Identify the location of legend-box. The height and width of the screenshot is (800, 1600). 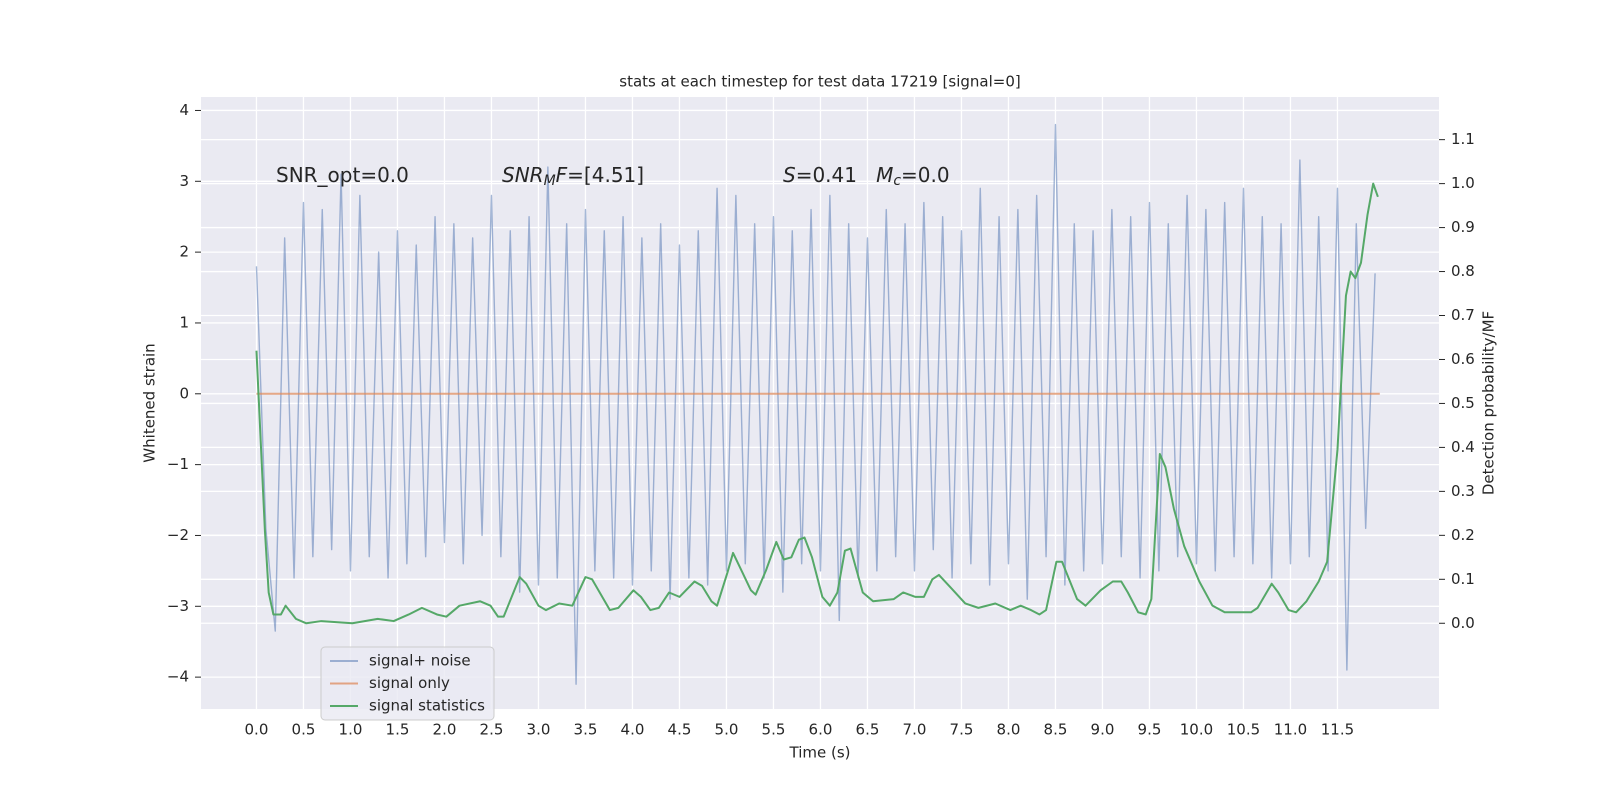
(407, 683).